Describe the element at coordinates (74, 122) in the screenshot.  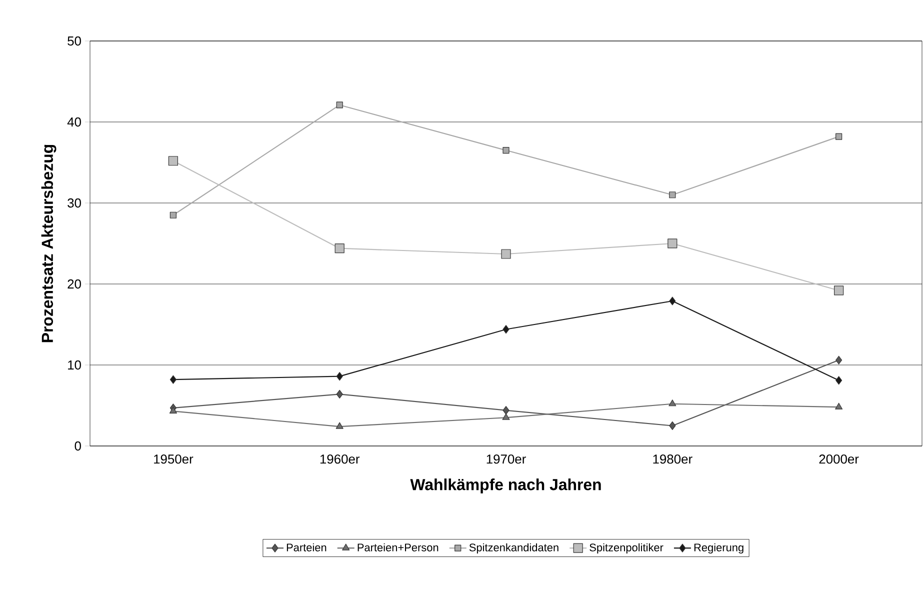
I see `y-tick-label: 40` at that location.